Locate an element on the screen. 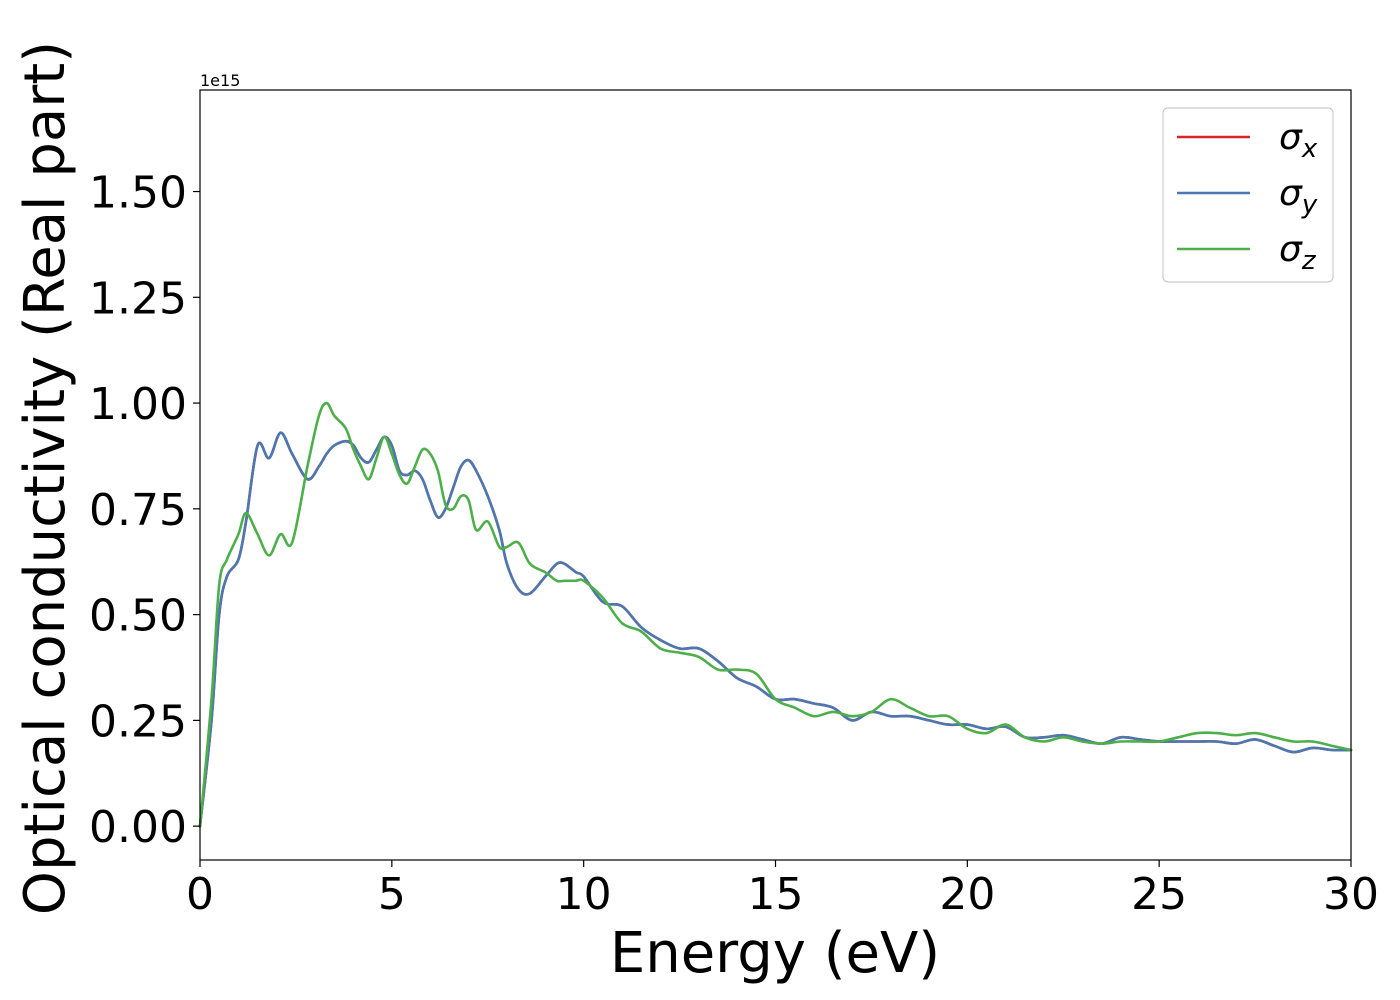  legend-label-y: σy is located at coordinates (1298, 196).